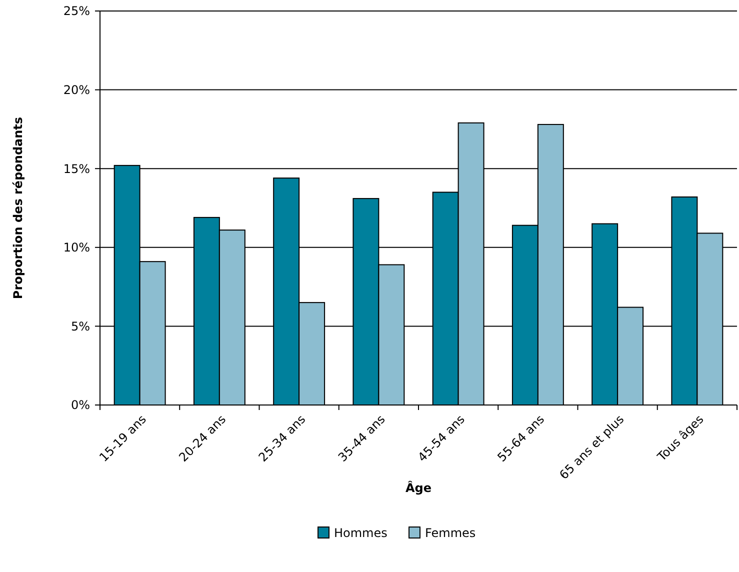 The width and height of the screenshot is (739, 572). I want to click on y-tick-label: 5%, so click(80, 326).